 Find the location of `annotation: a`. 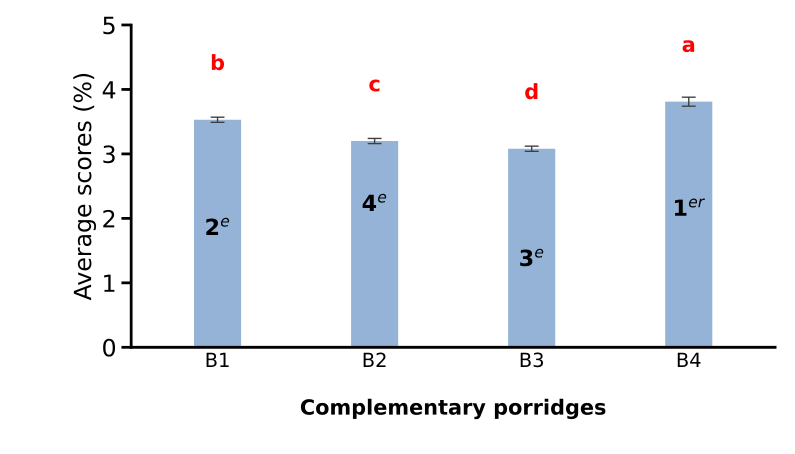

annotation: a is located at coordinates (688, 46).